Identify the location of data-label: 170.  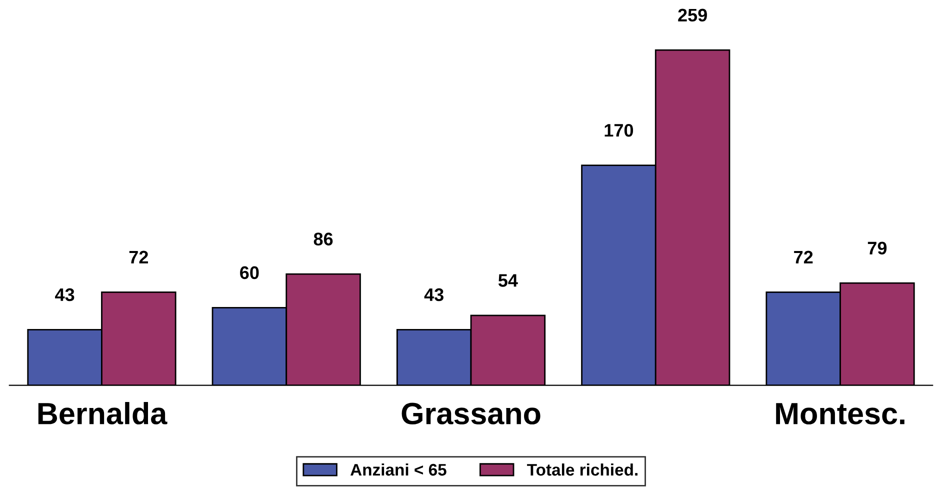
(619, 130).